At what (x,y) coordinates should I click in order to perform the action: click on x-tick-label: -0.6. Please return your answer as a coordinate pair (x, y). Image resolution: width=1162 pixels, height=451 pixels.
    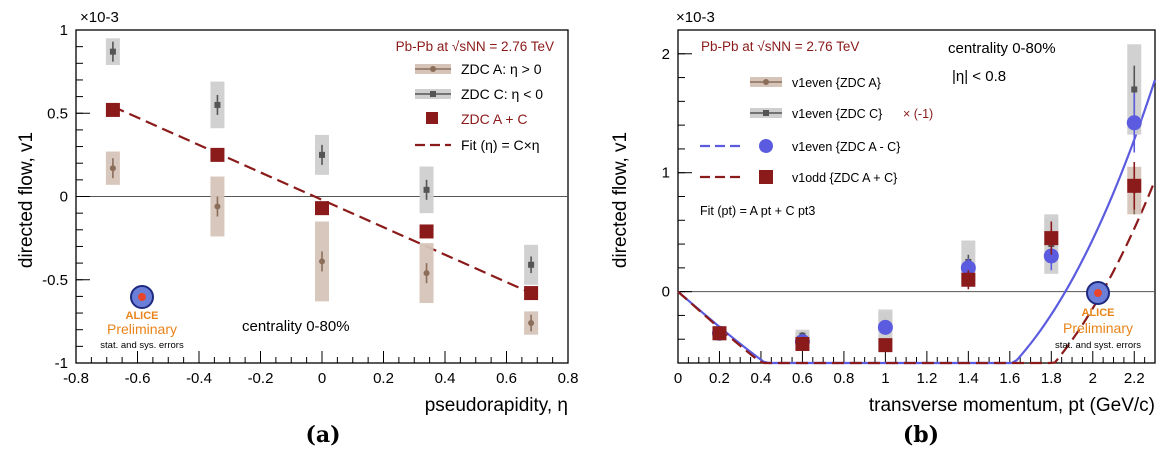
    Looking at the image, I should click on (138, 378).